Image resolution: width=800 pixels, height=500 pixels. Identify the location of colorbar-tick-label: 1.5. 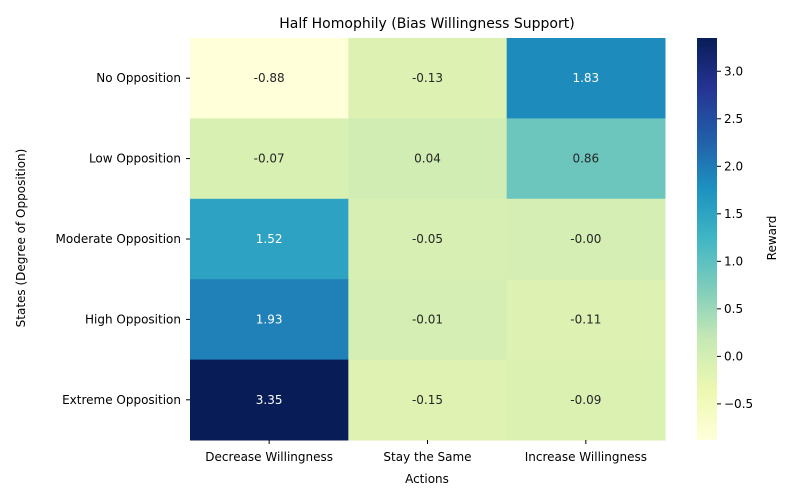
(733, 214).